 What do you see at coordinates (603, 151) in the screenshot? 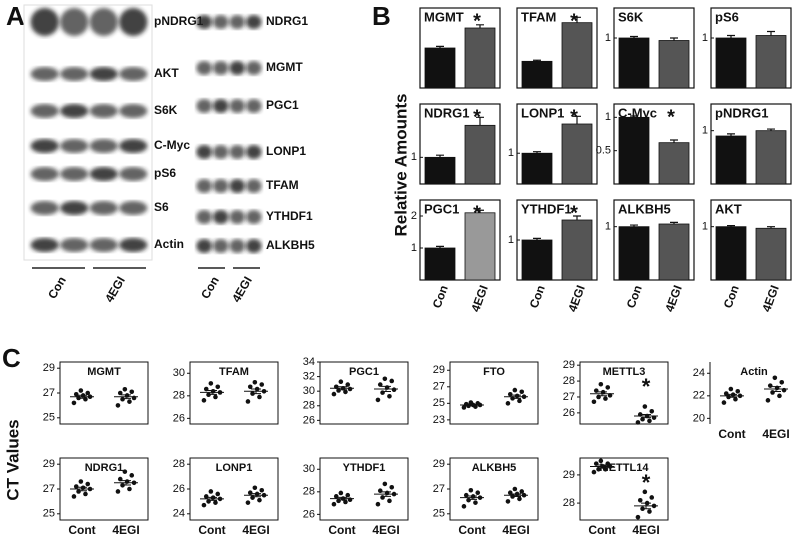
I see `y-tick-label: 0.5` at bounding box center [603, 151].